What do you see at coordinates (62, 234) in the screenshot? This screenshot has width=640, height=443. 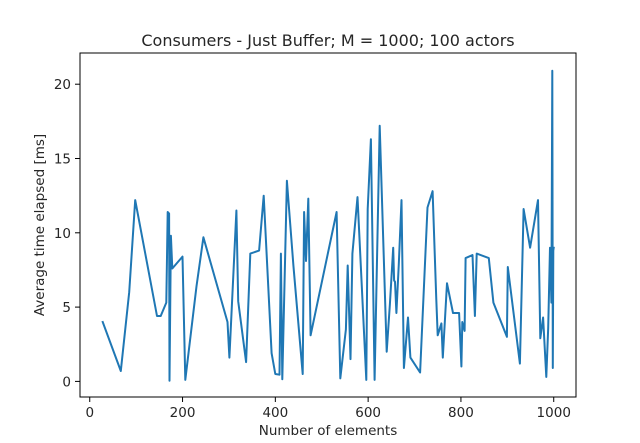 I see `y-tick-label: 10` at bounding box center [62, 234].